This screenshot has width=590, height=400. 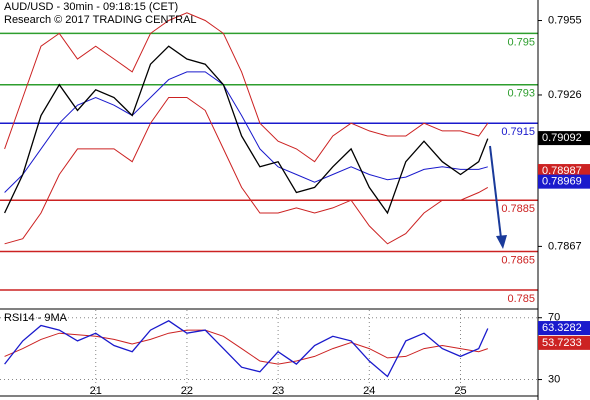 I want to click on level-label: 0.7915, so click(x=518, y=132).